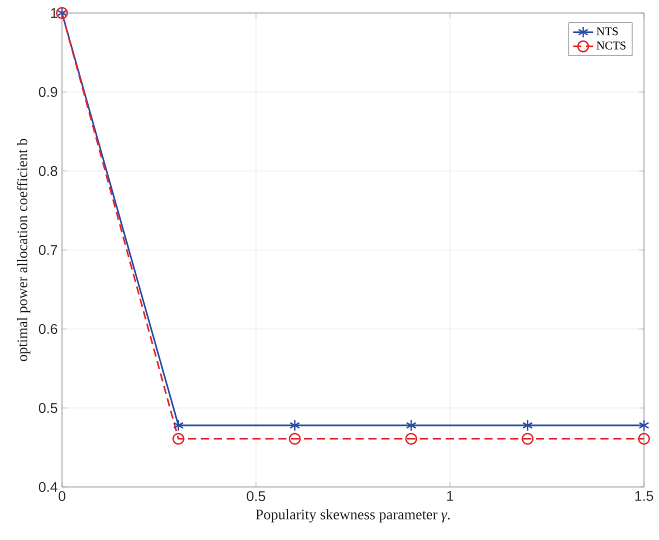 Image resolution: width=659 pixels, height=540 pixels. Describe the element at coordinates (23, 250) in the screenshot. I see `y-axis-title: optimal power allocation coefficient b` at that location.